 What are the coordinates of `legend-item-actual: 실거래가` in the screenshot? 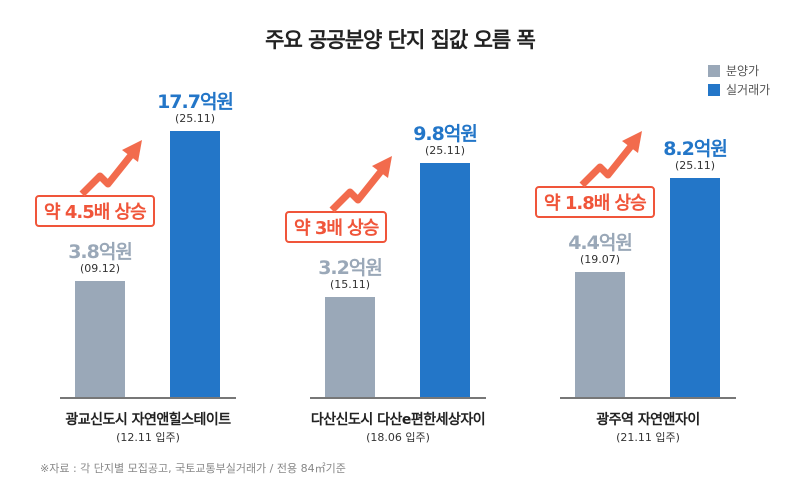 It's located at (739, 89).